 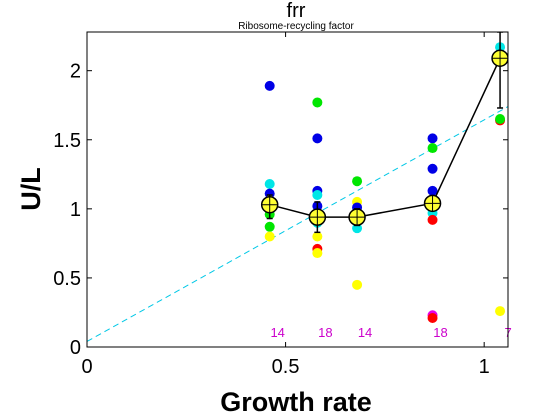 What do you see at coordinates (31, 189) in the screenshot?
I see `y-axis-label: U/L` at bounding box center [31, 189].